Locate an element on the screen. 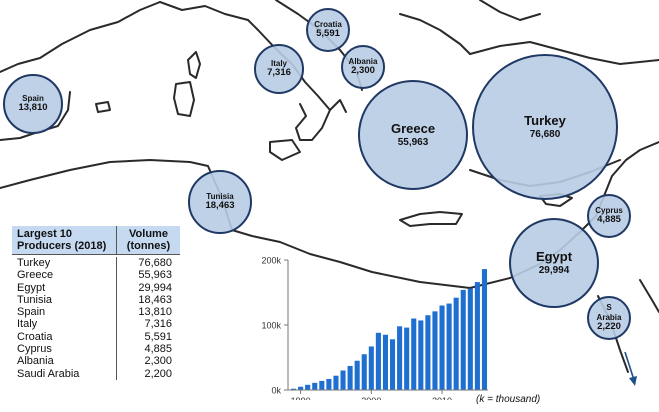 This screenshot has width=659, height=412. bubble-label: Croatia is located at coordinates (328, 24).